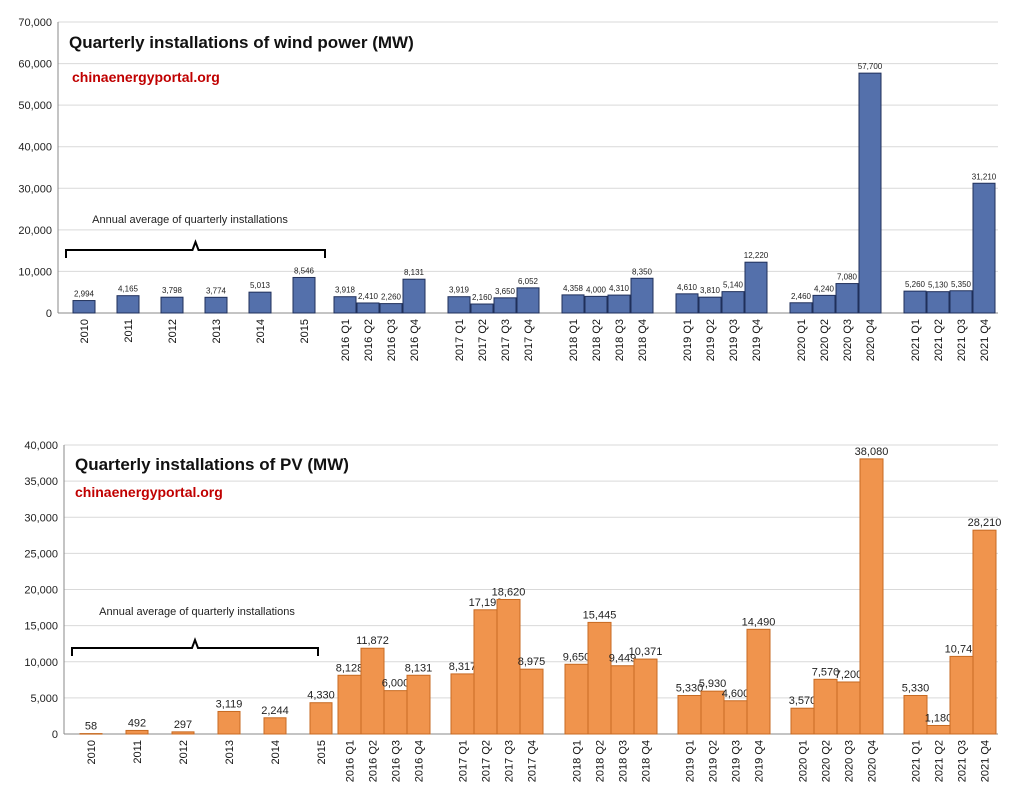 The width and height of the screenshot is (1036, 800). Describe the element at coordinates (802, 340) in the screenshot. I see `x-tick-label: 2020 Q1` at that location.